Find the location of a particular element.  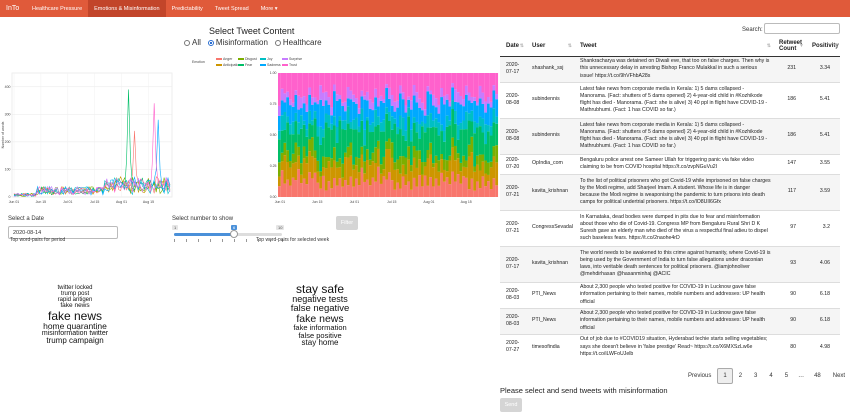

pagination-page-2: 2 is located at coordinates (740, 376).